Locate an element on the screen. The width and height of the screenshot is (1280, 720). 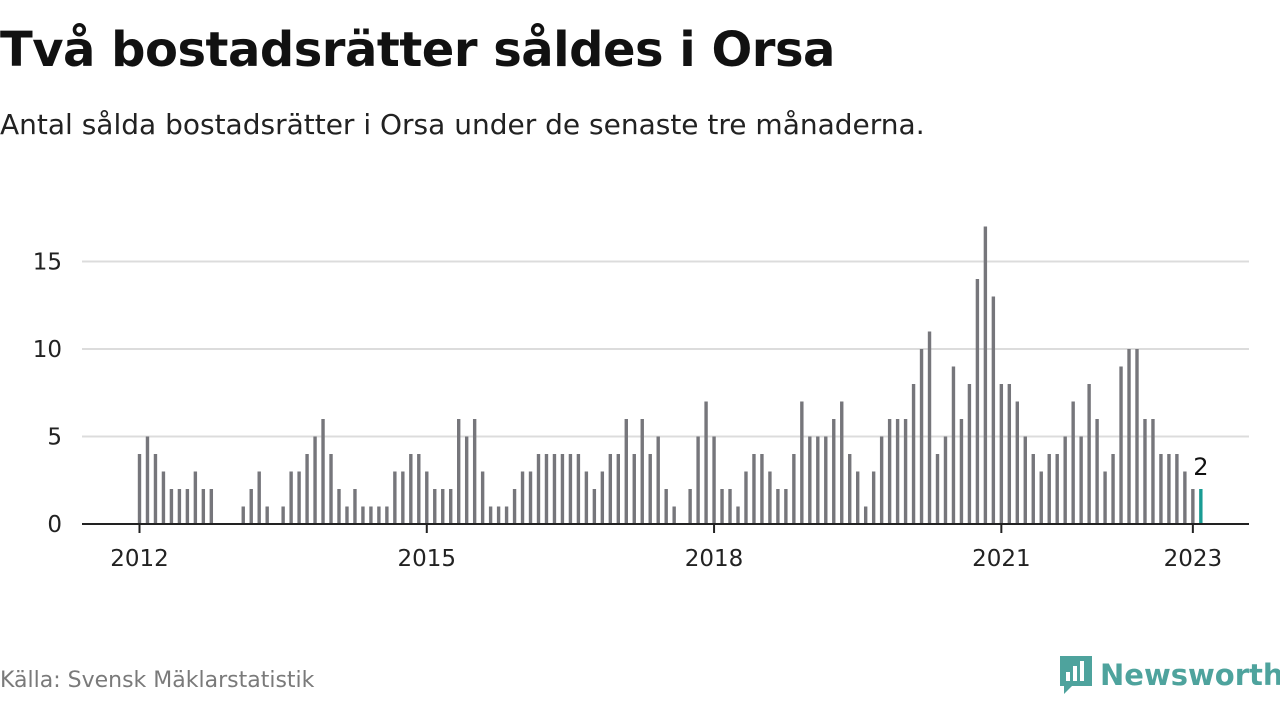
chart-title: Två bostadsrätter såldes i Orsa is located at coordinates (417, 50).